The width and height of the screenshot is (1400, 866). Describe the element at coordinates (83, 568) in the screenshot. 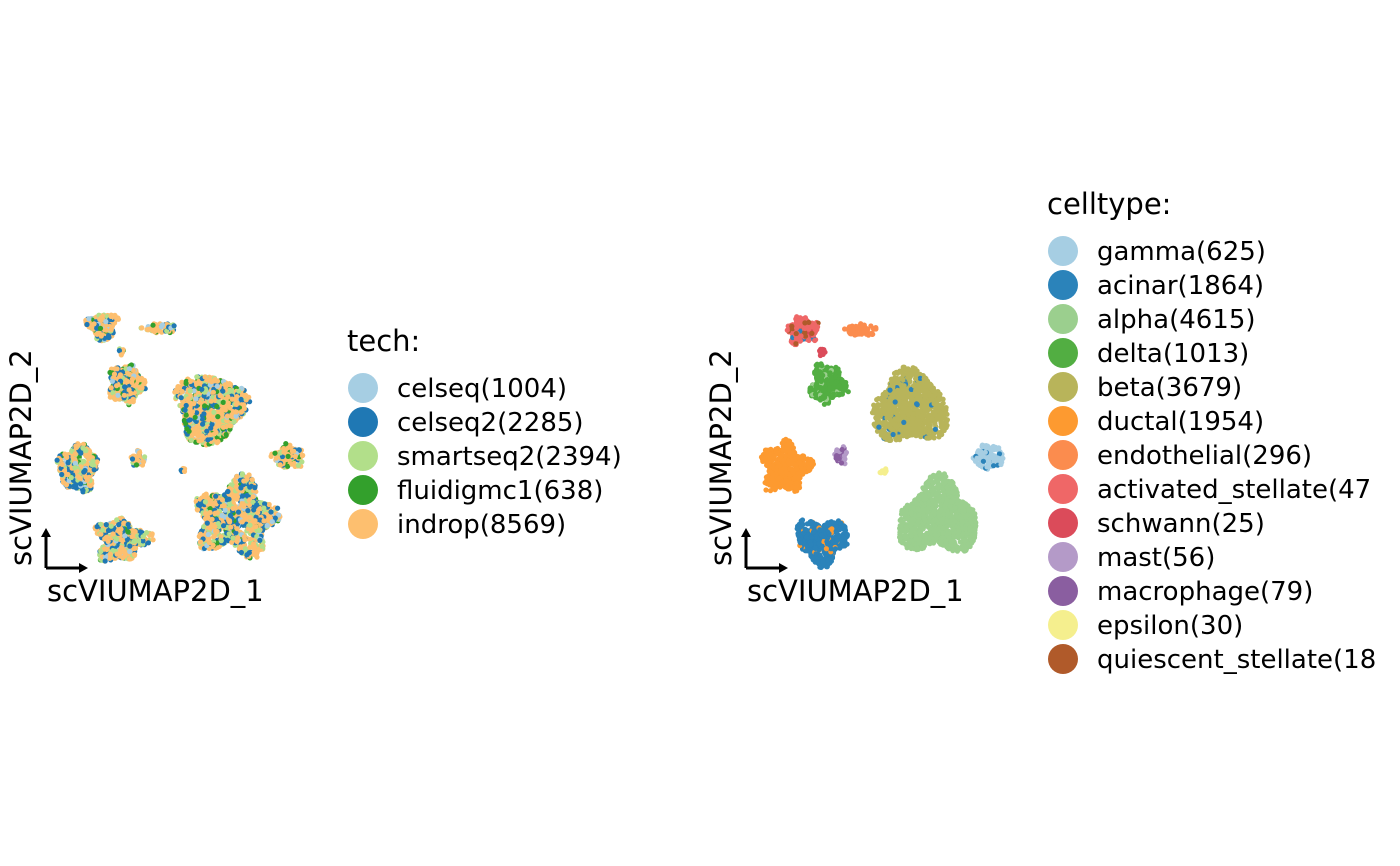

I see `x-axis-arrowhead` at that location.